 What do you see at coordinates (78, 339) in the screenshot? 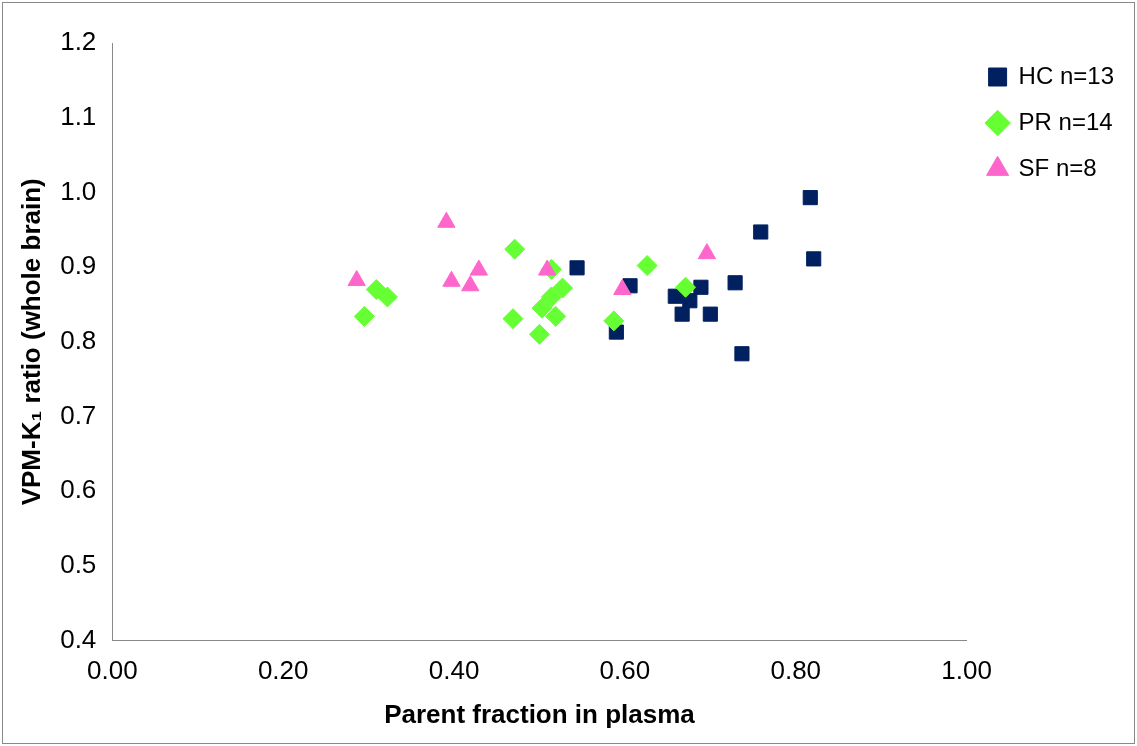
I see `y-tick-label: 0.8` at bounding box center [78, 339].